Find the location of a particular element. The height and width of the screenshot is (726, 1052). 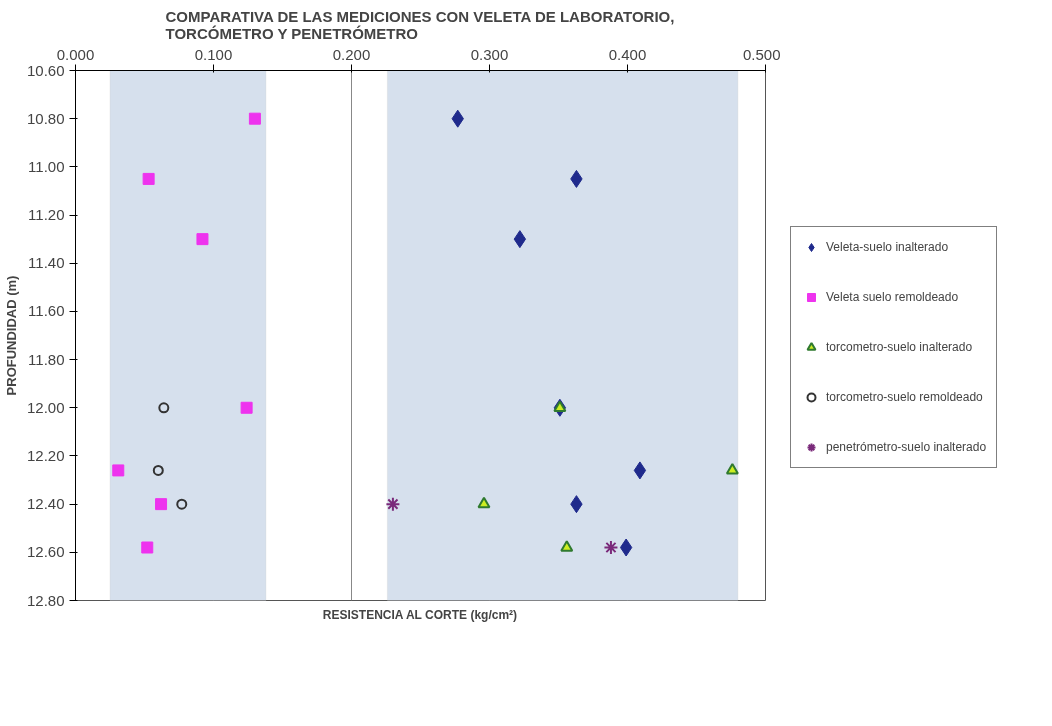

x-tick-label: 0.300 is located at coordinates (489, 54).